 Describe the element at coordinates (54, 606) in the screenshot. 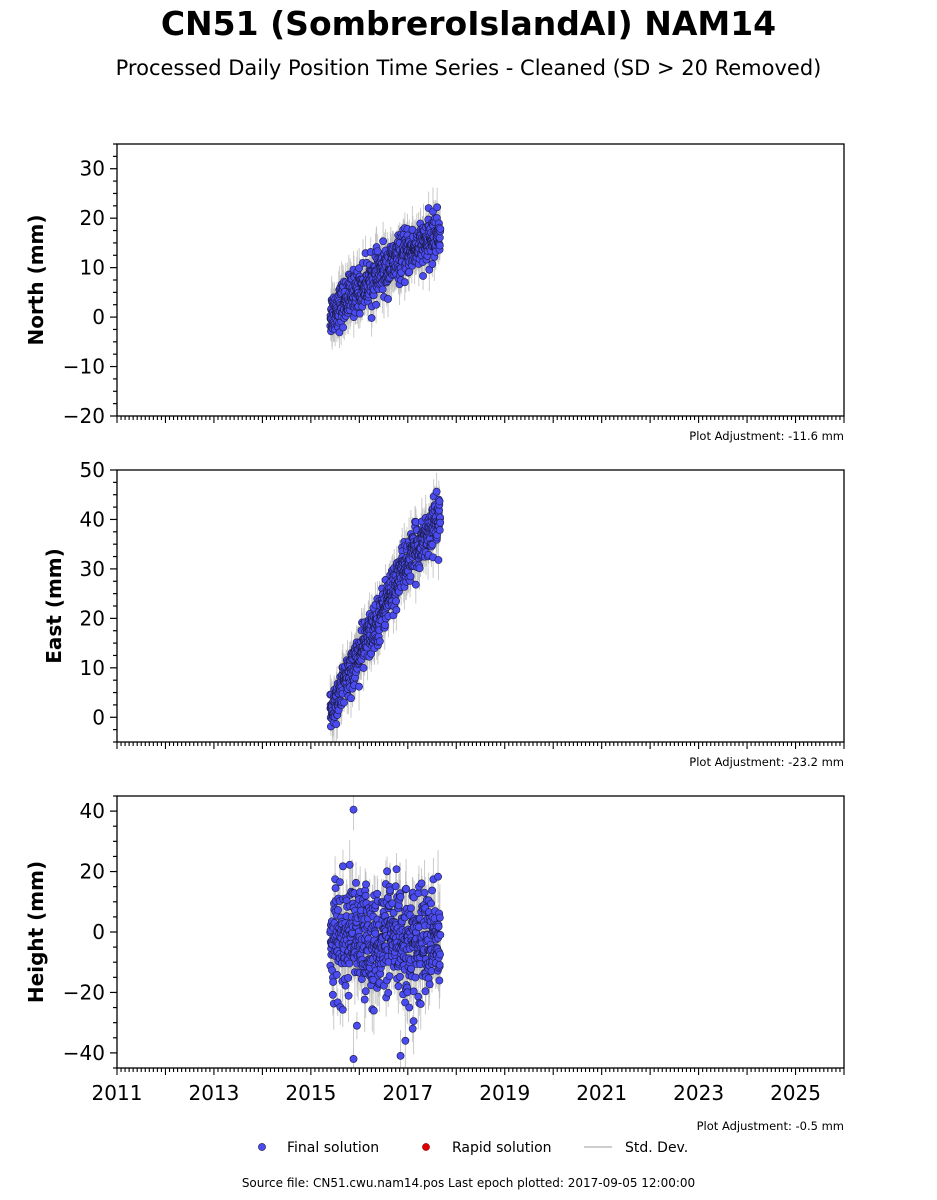

I see `y-axis-label: East (mm)` at that location.